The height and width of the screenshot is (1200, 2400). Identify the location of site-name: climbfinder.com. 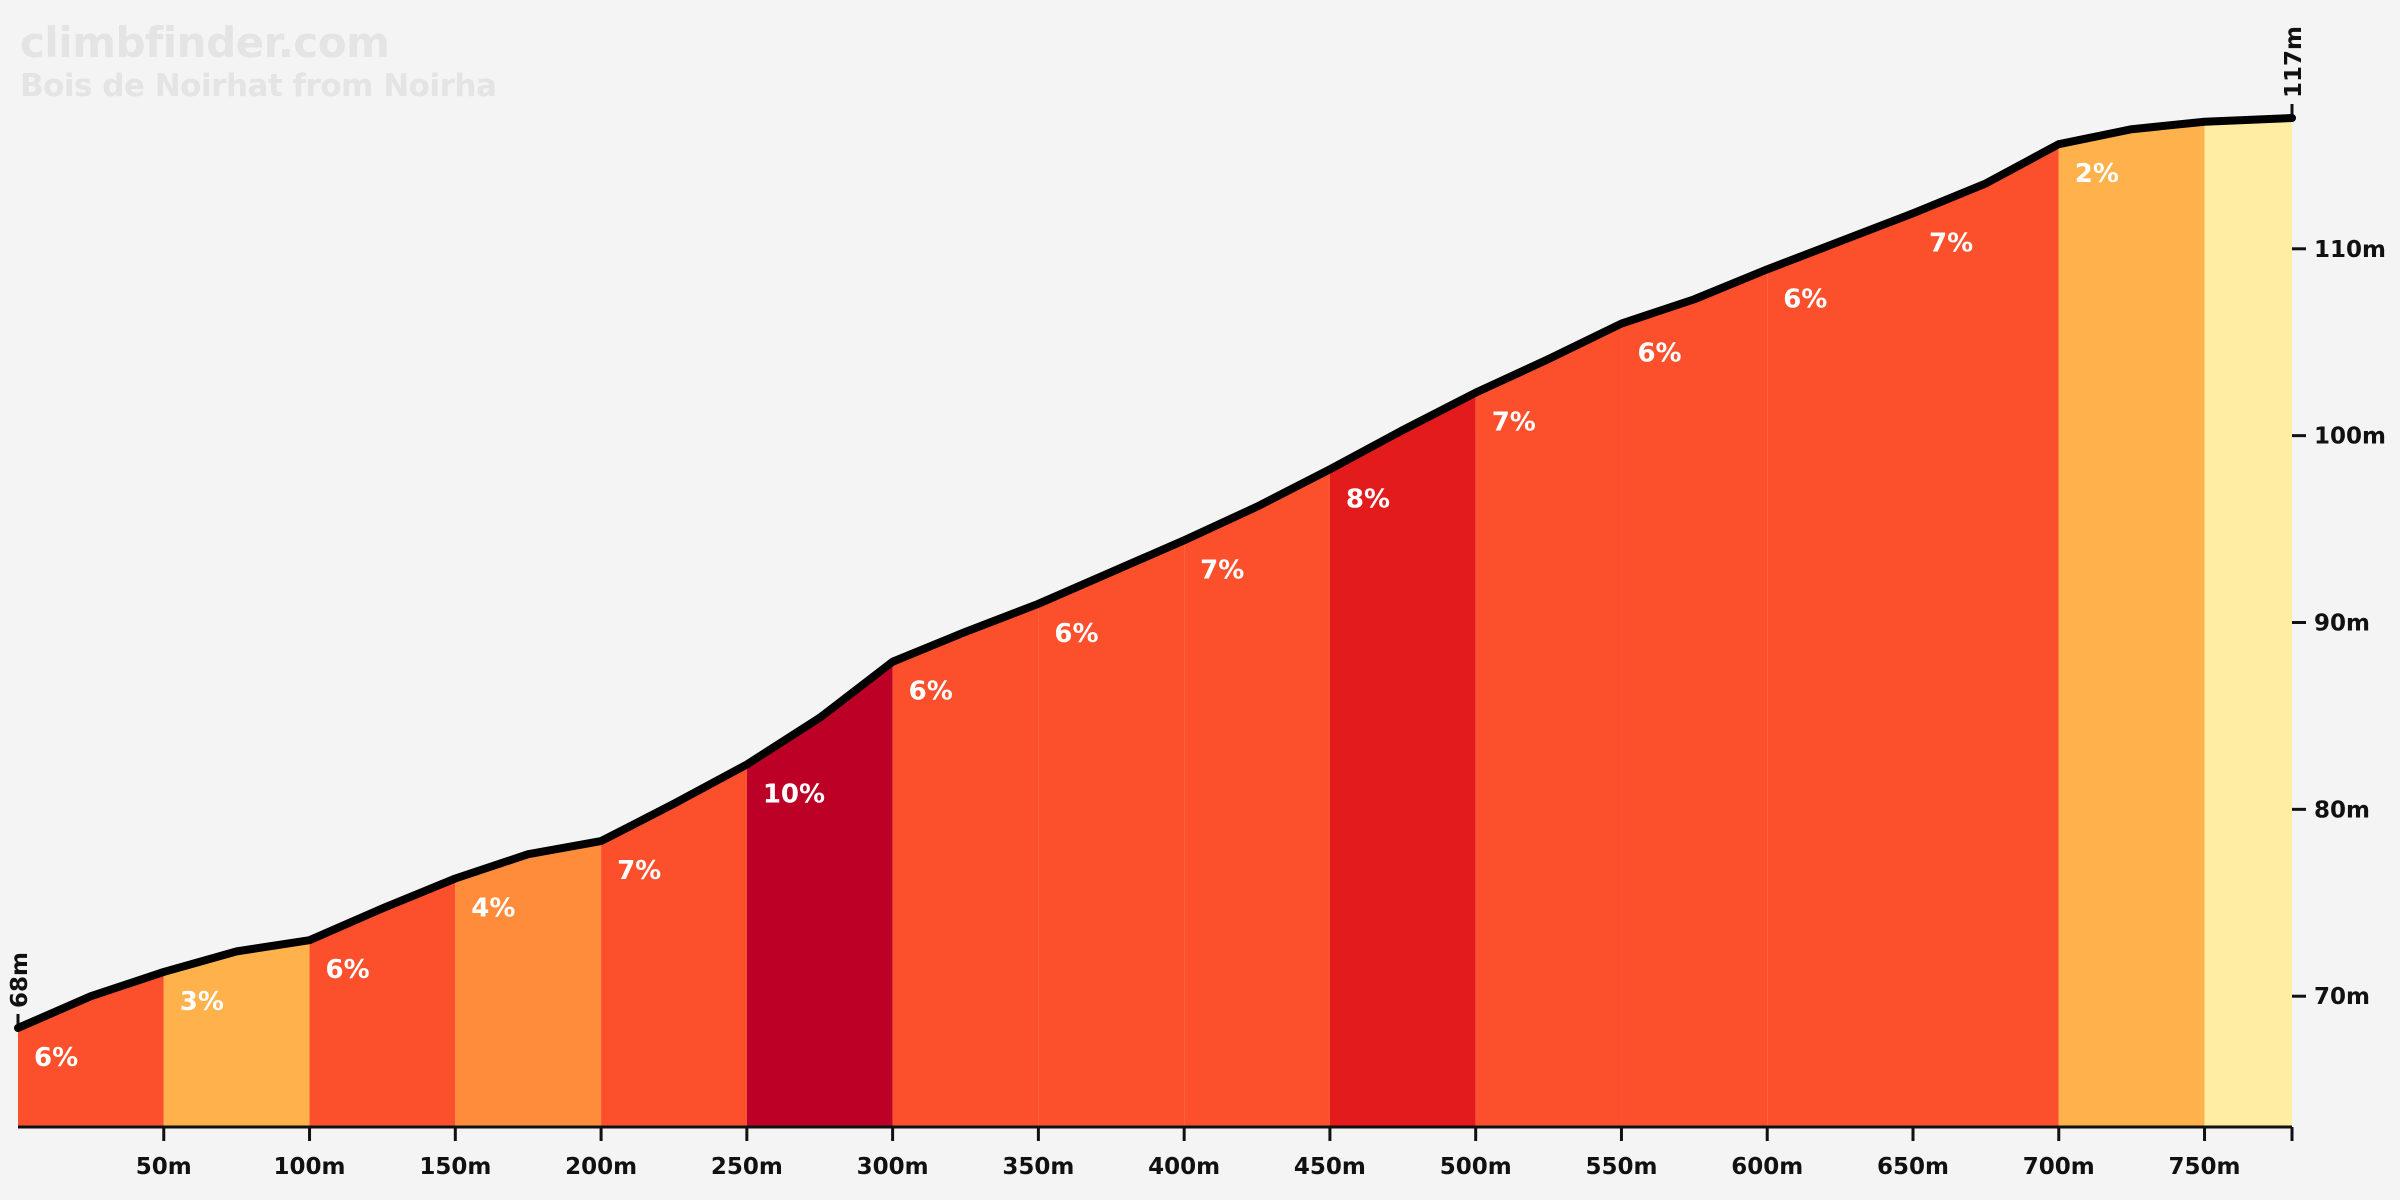
(205, 42).